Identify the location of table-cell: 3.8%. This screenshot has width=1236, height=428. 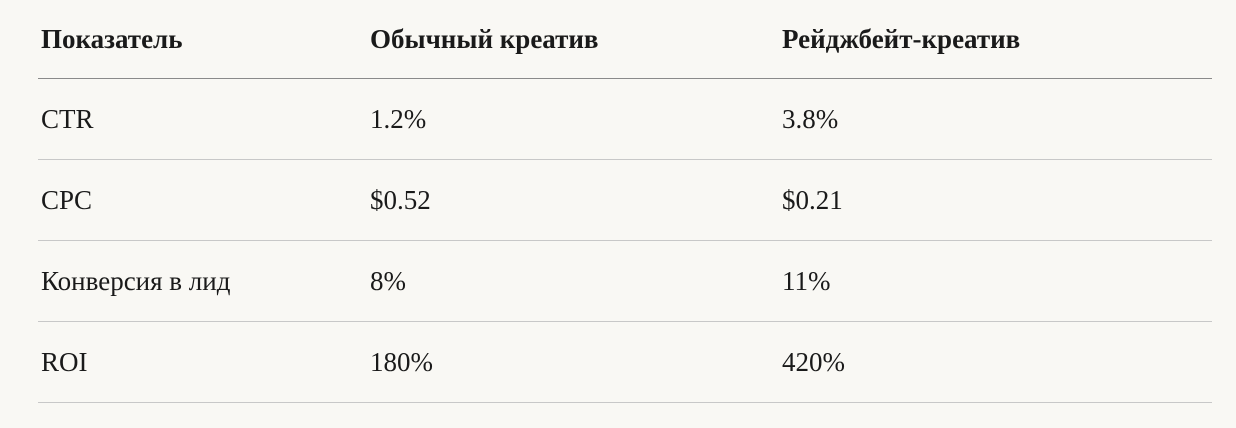
(995, 119).